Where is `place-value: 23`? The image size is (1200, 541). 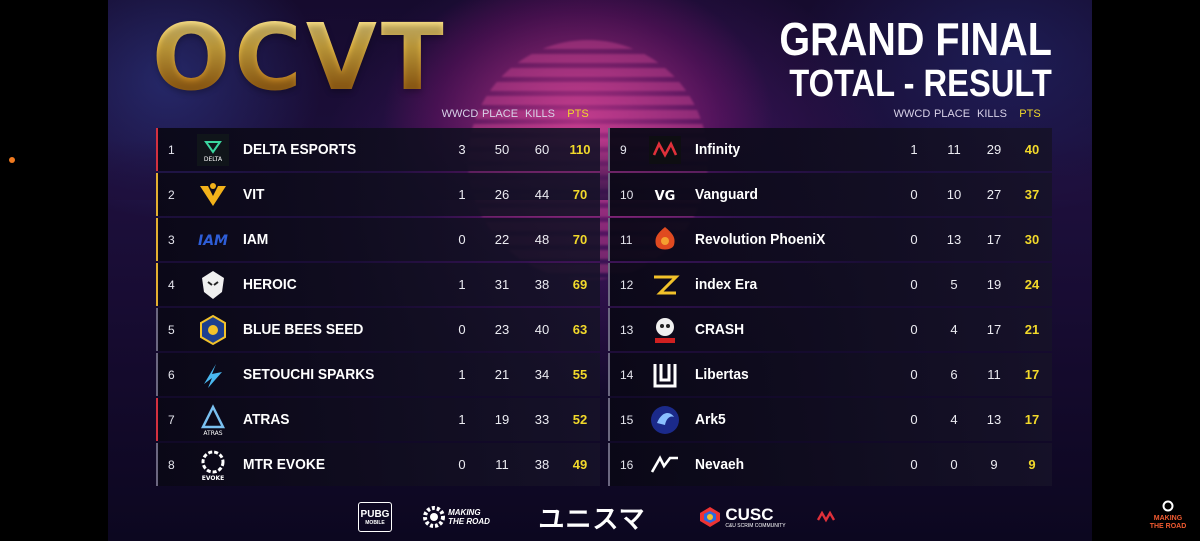 place-value: 23 is located at coordinates (502, 329).